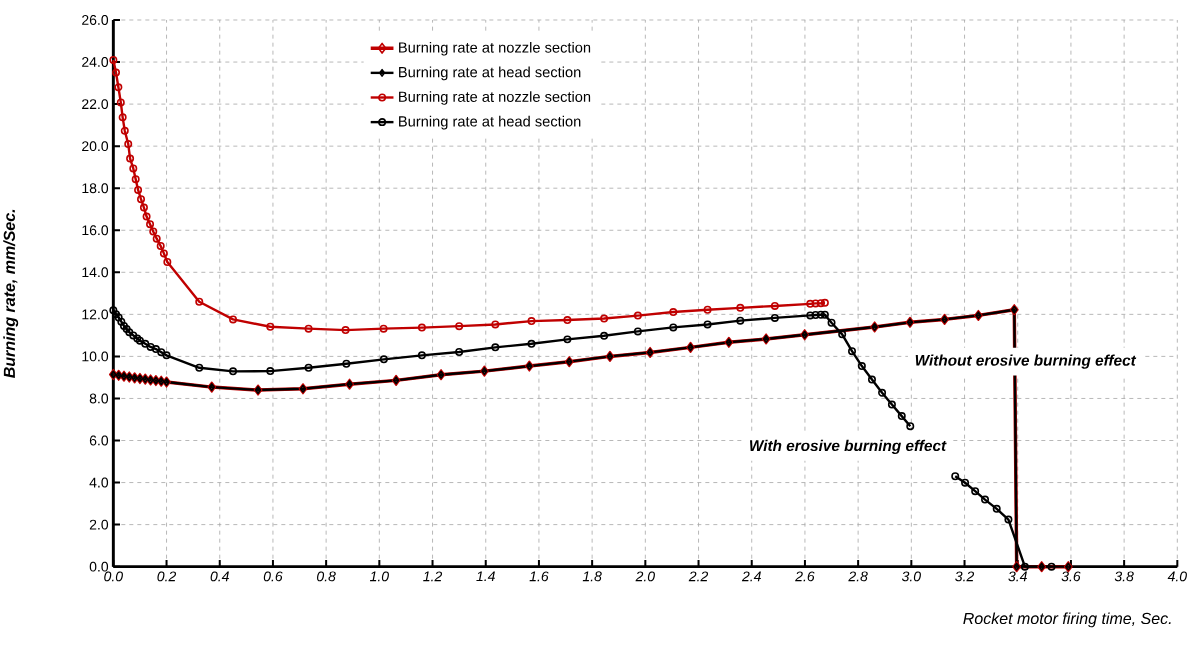 This screenshot has width=1196, height=651. What do you see at coordinates (95, 146) in the screenshot?
I see `y-tick-label: 20.0` at bounding box center [95, 146].